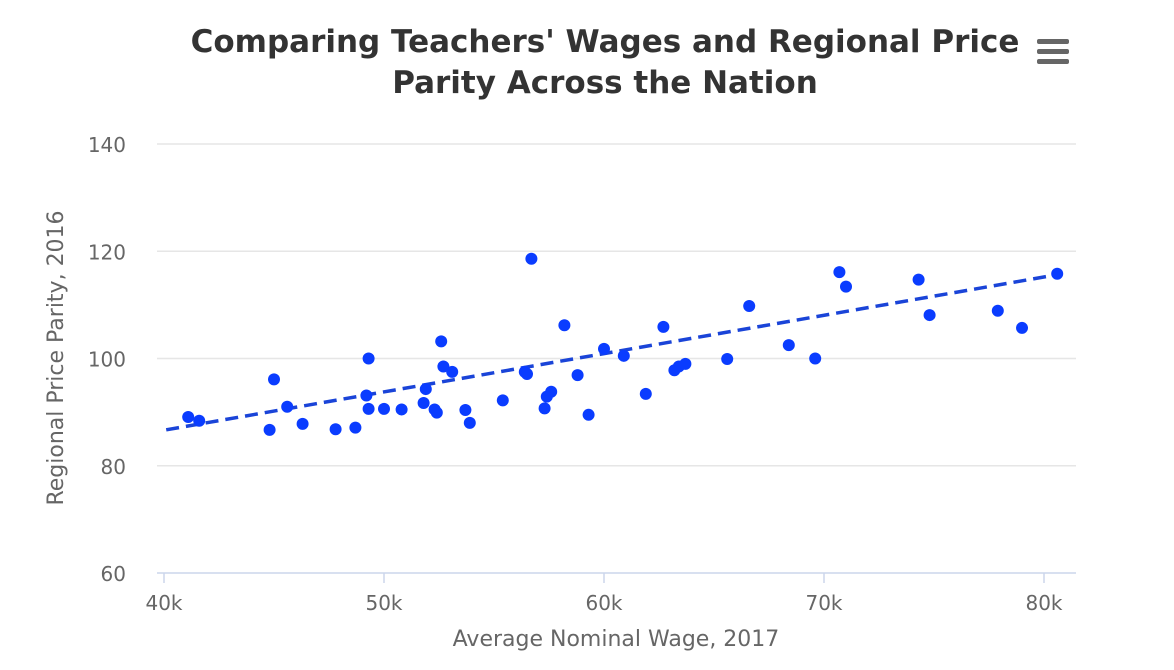 The width and height of the screenshot is (1174, 670). Describe the element at coordinates (56, 357) in the screenshot. I see `y-axis-label: Regional Price Parity, 2016` at that location.